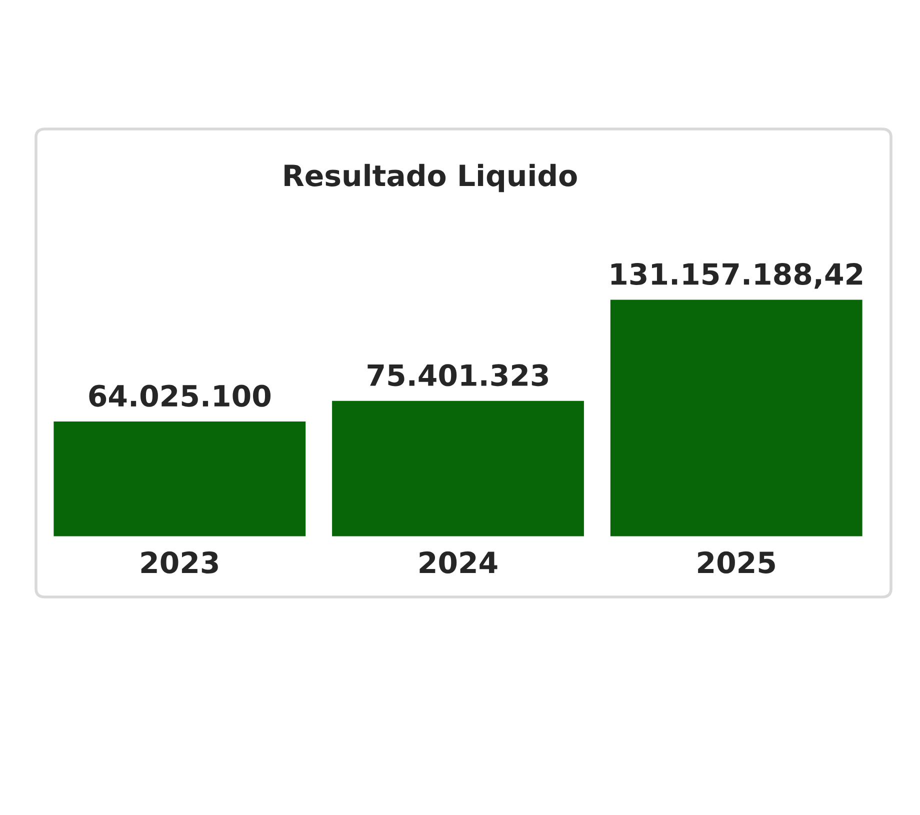 This screenshot has width=920, height=815. I want to click on x-tick-label: 2025, so click(736, 562).